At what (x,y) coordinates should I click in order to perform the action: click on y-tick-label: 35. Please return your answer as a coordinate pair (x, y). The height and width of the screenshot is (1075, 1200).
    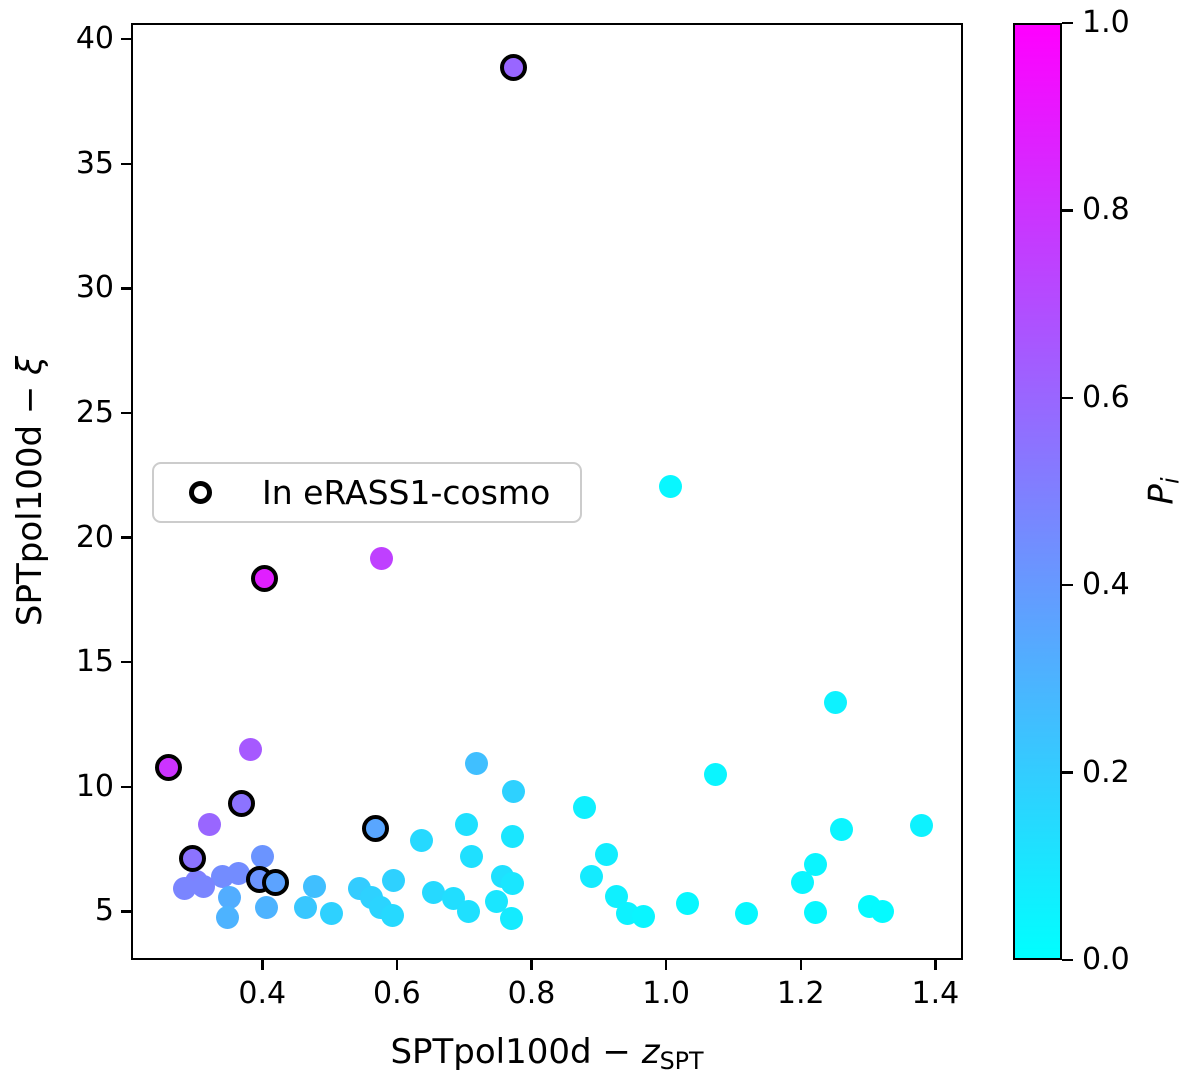
    Looking at the image, I should click on (94, 163).